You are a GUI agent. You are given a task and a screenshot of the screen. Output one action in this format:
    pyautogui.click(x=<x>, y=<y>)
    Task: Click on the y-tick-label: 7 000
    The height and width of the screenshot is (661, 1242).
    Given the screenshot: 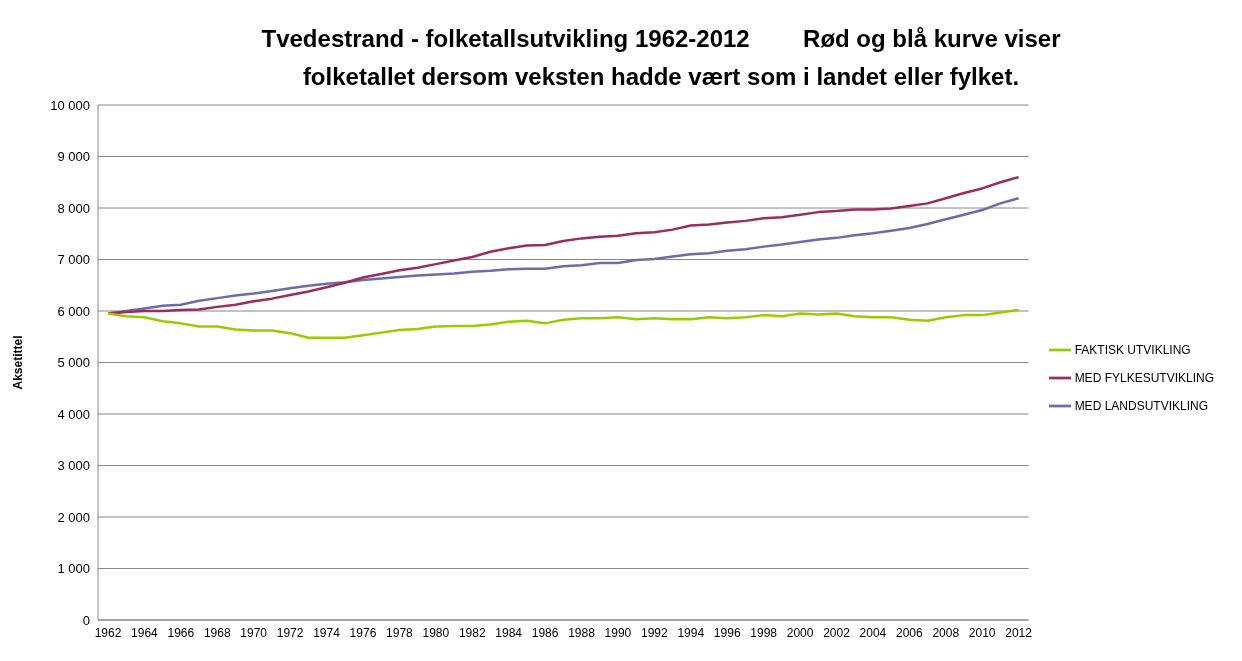 What is the action you would take?
    pyautogui.click(x=73, y=260)
    